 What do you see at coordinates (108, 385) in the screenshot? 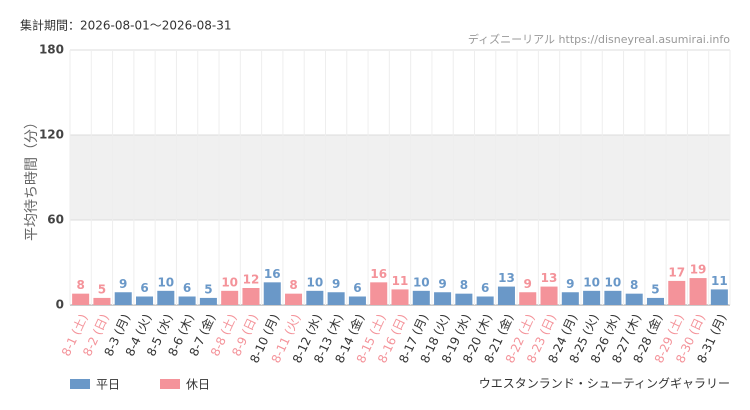
I see `legend-label: 平日` at bounding box center [108, 385].